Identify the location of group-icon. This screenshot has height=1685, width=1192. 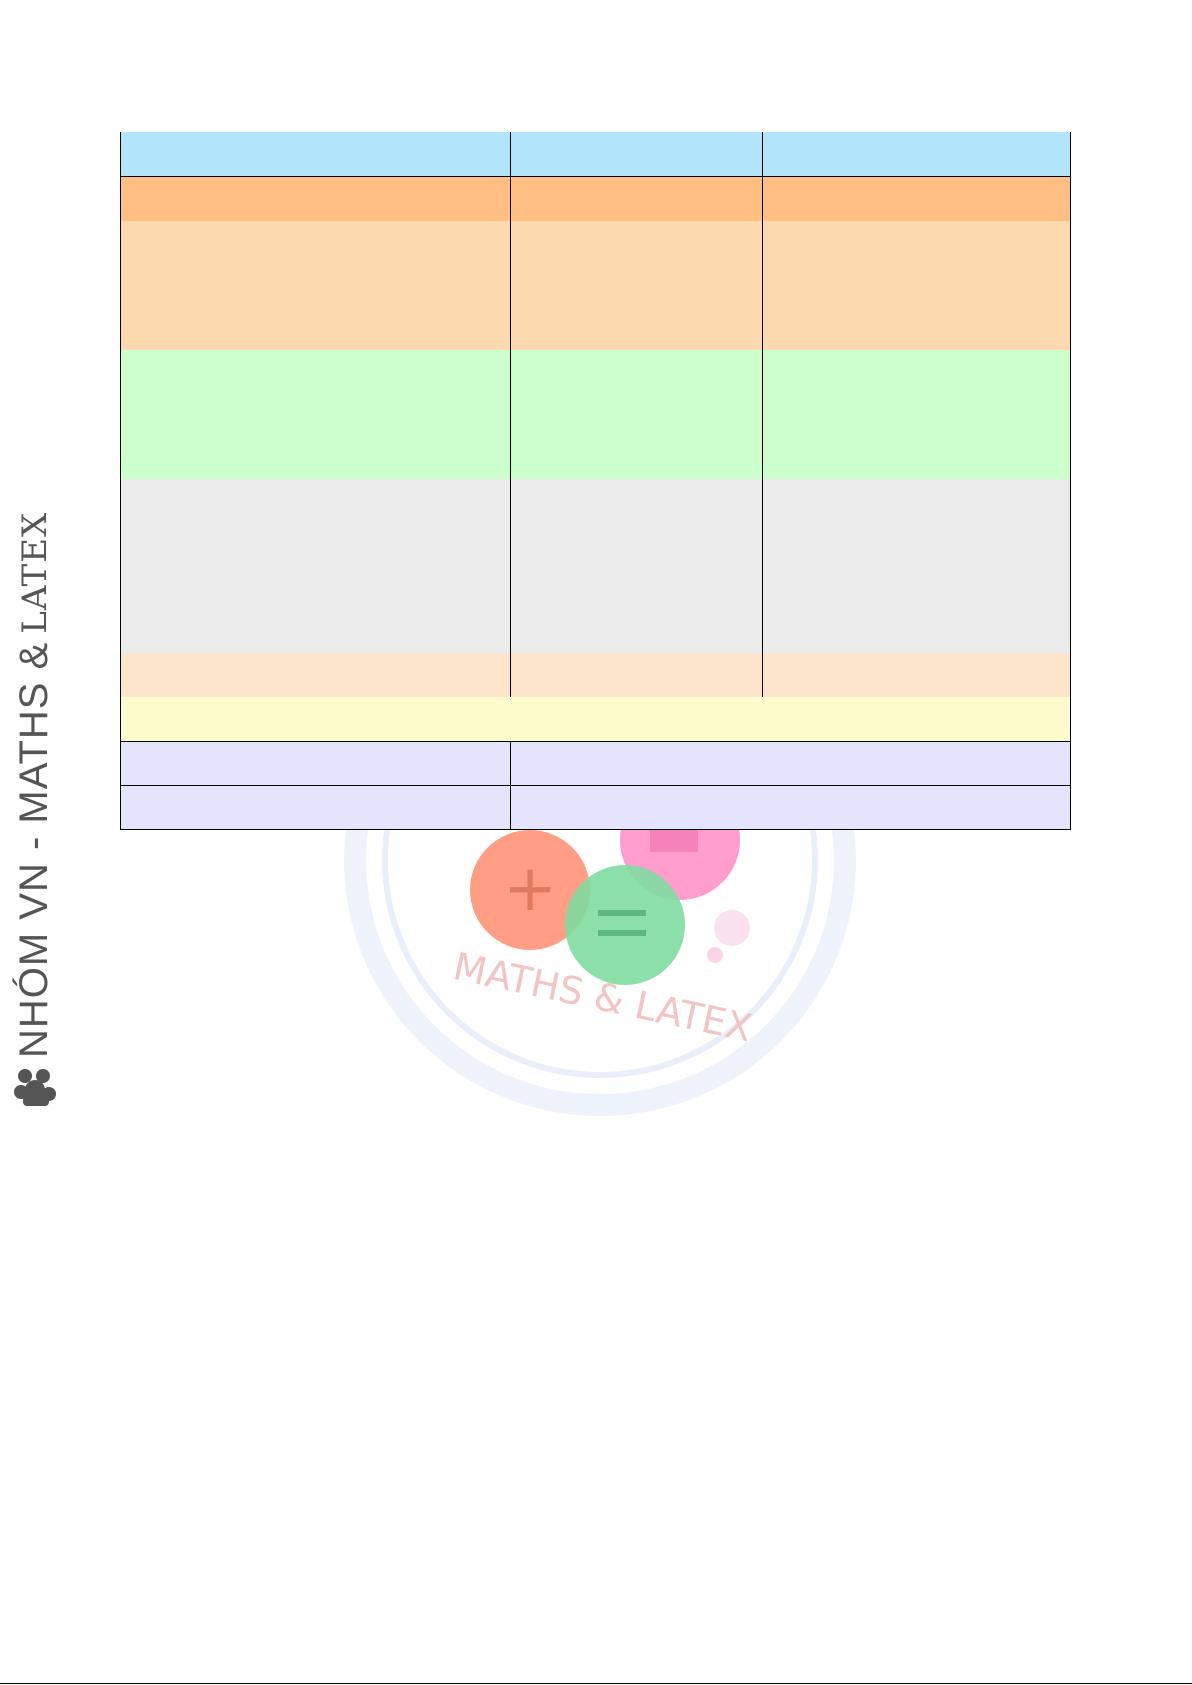
(34, 1087).